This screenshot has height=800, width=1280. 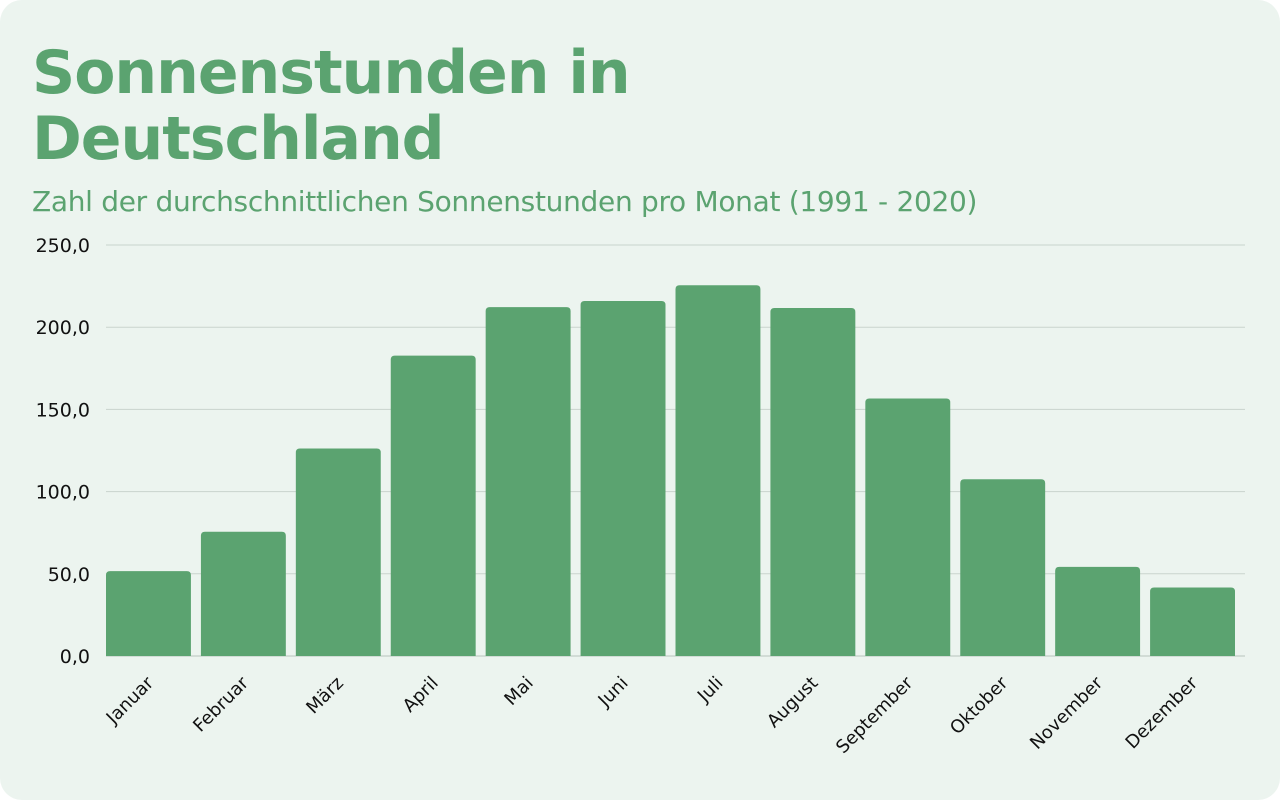 What do you see at coordinates (421, 695) in the screenshot?
I see `x-tick-label: April` at bounding box center [421, 695].